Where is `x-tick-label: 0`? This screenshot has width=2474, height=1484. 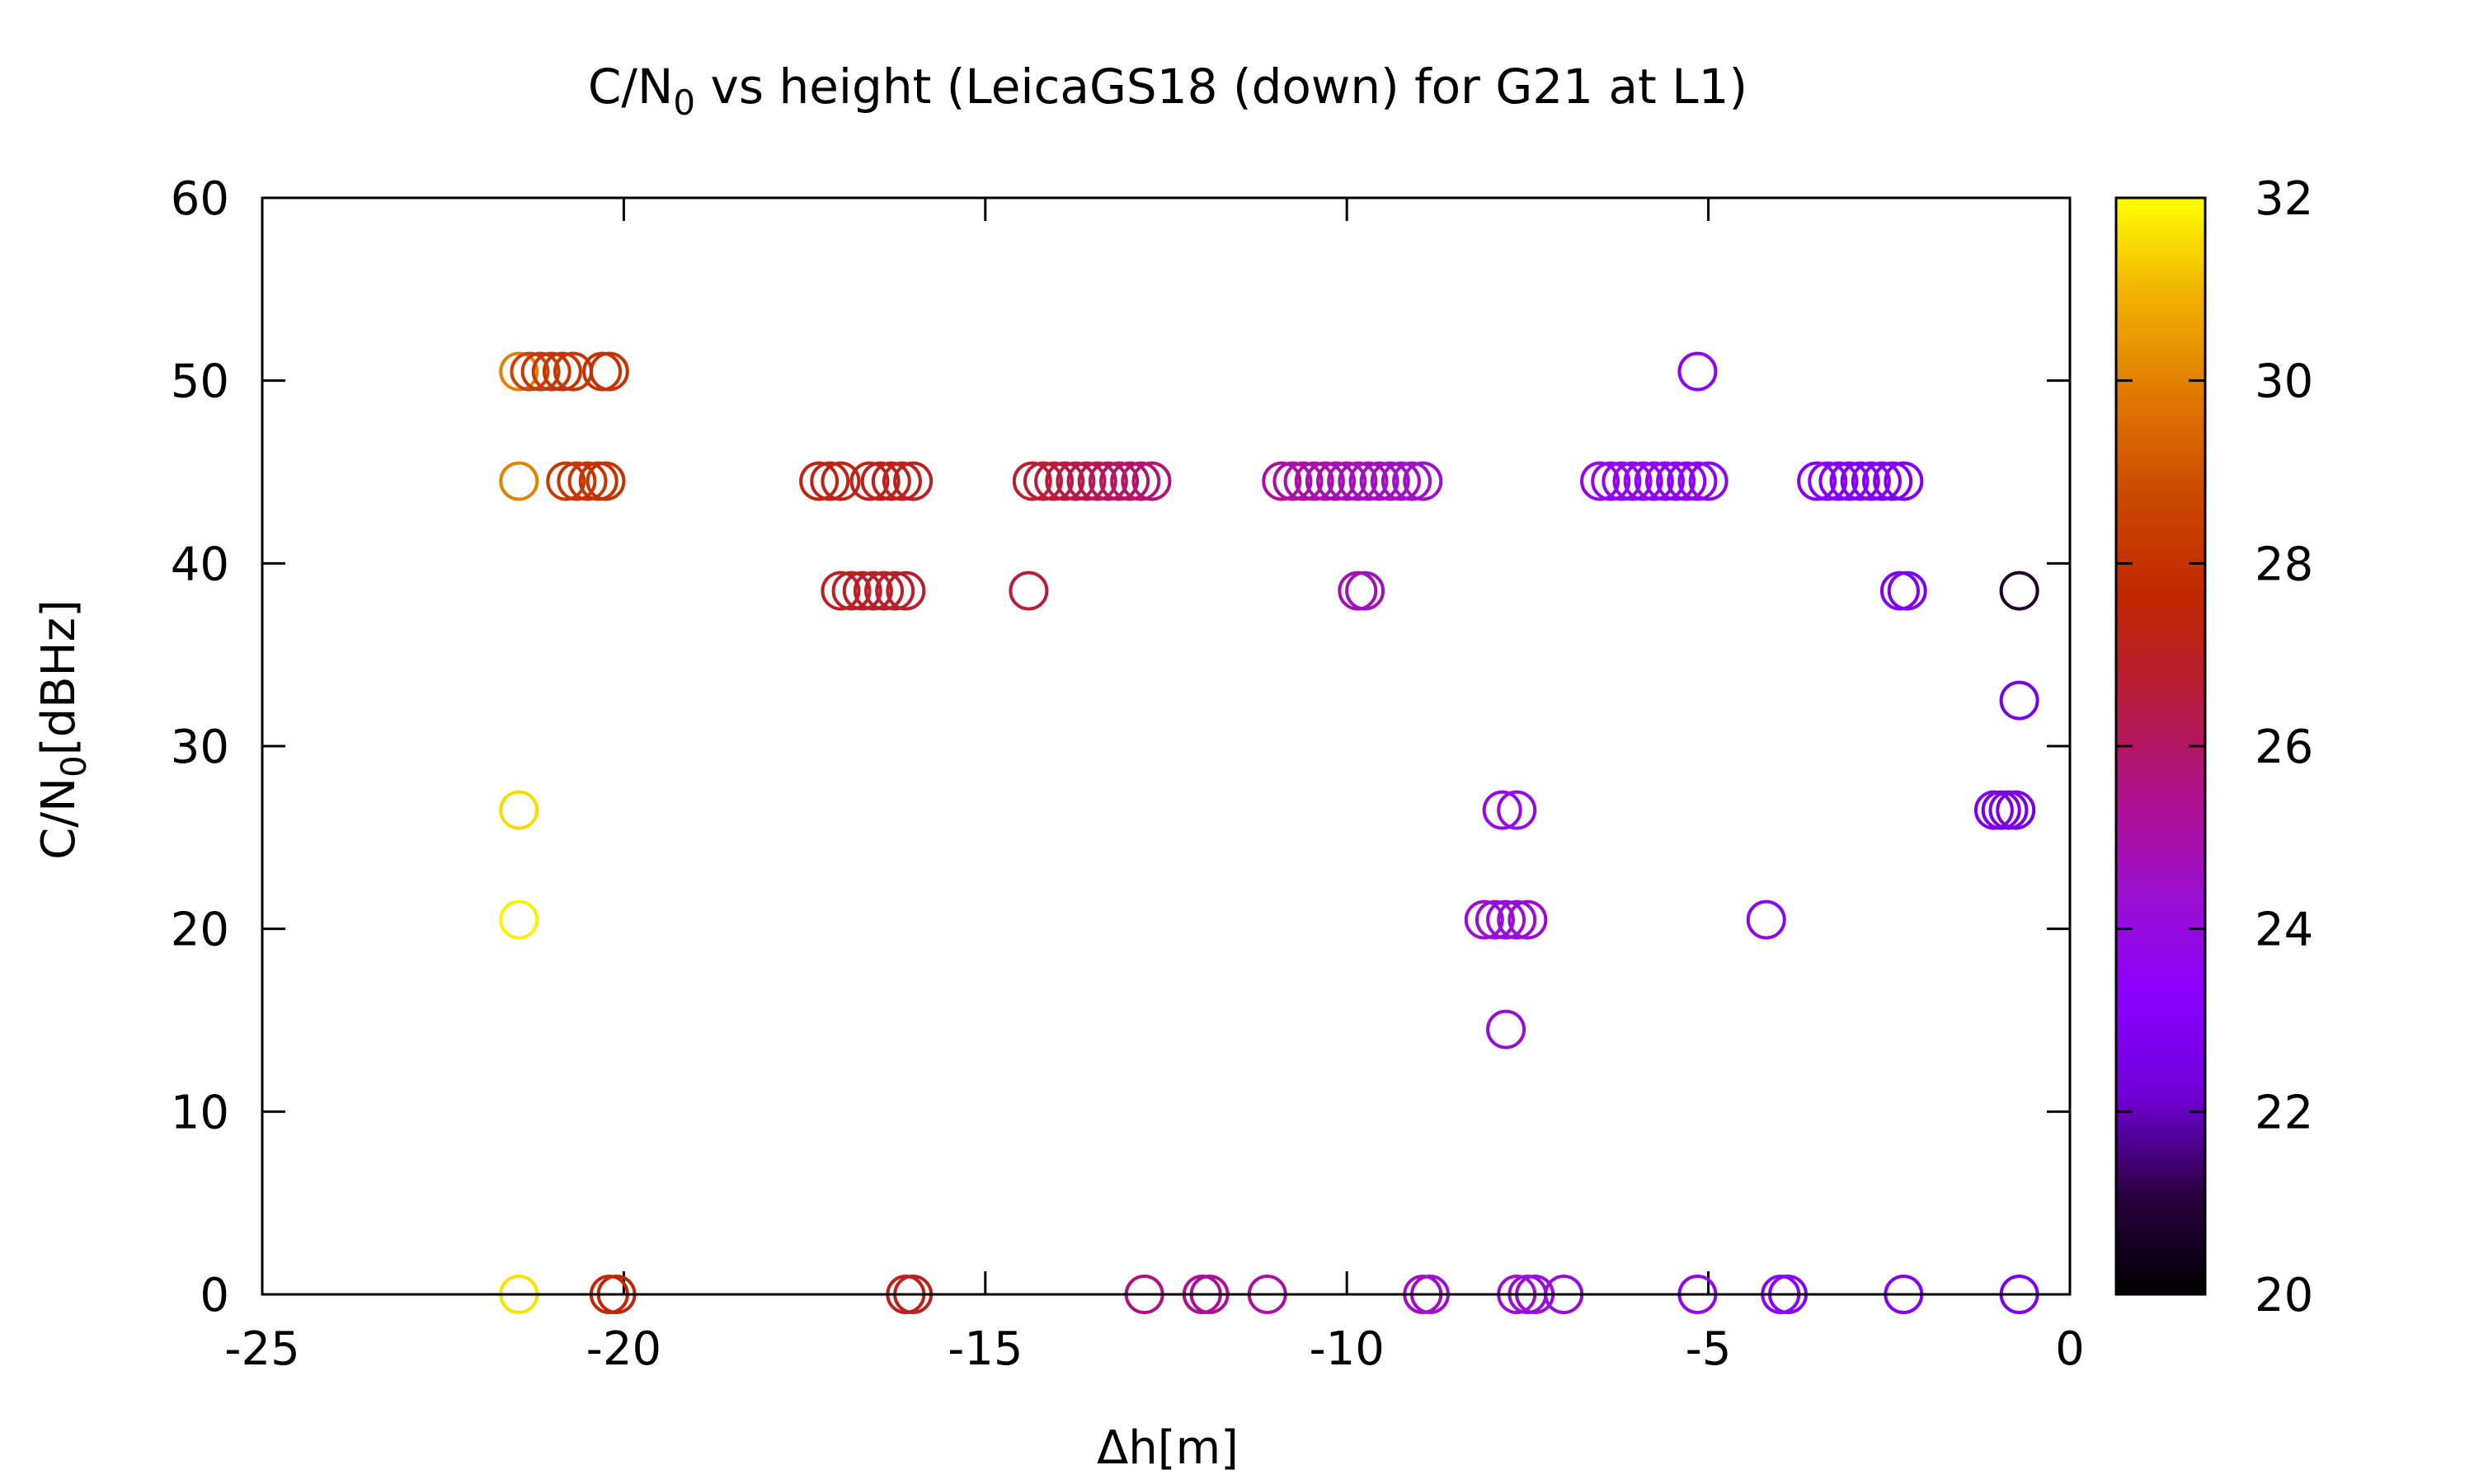
x-tick-label: 0 is located at coordinates (2070, 1349).